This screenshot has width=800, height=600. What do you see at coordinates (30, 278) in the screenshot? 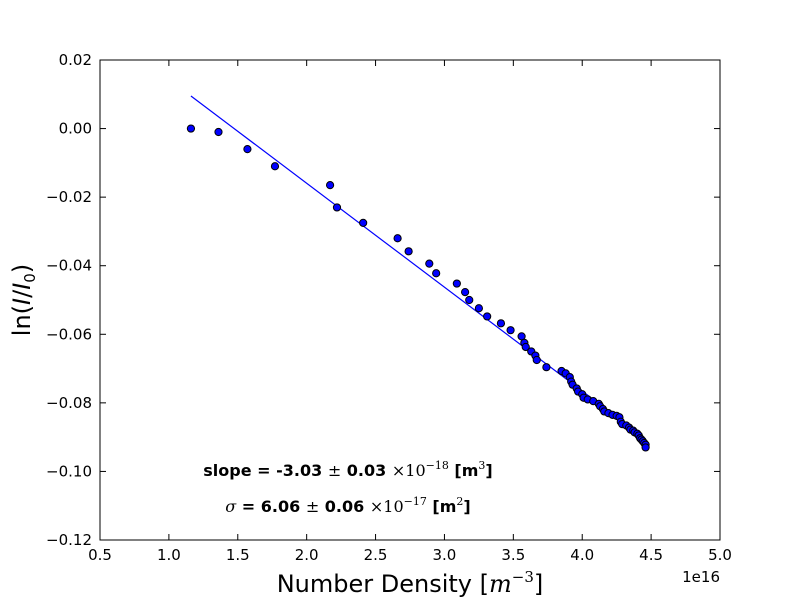
I see `y-axis-label-i0-sub: 0` at bounding box center [30, 278].